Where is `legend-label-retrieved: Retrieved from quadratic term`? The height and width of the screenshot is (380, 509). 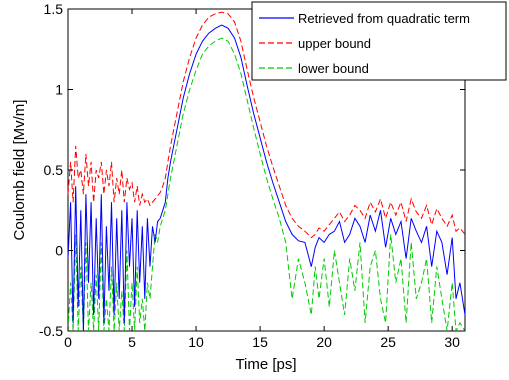 legend-label-retrieved: Retrieved from quadratic term is located at coordinates (384, 18).